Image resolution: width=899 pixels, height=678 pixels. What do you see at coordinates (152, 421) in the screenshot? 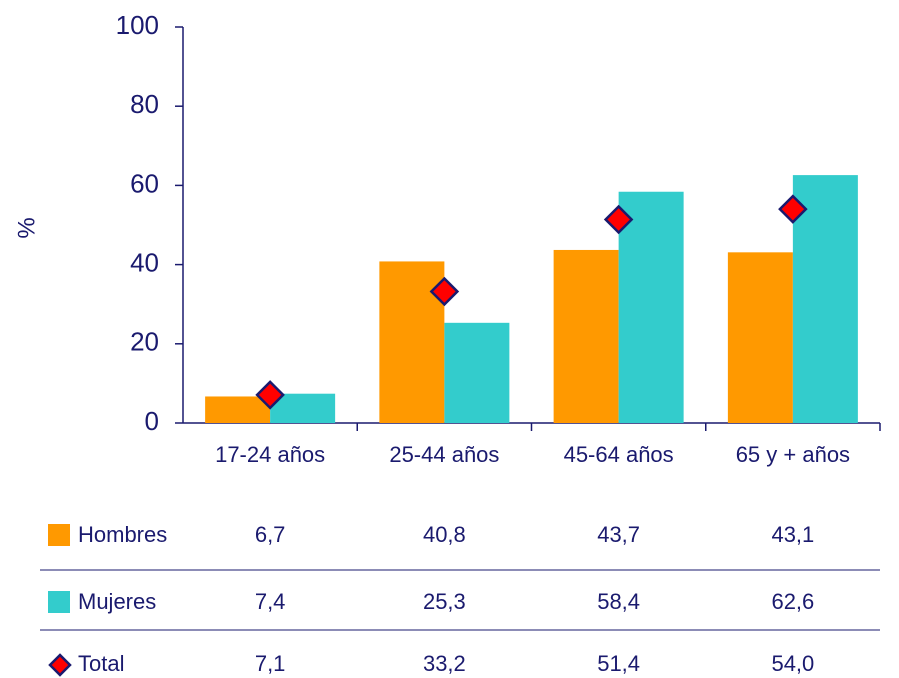
I see `y-tick-label: 0` at bounding box center [152, 421].